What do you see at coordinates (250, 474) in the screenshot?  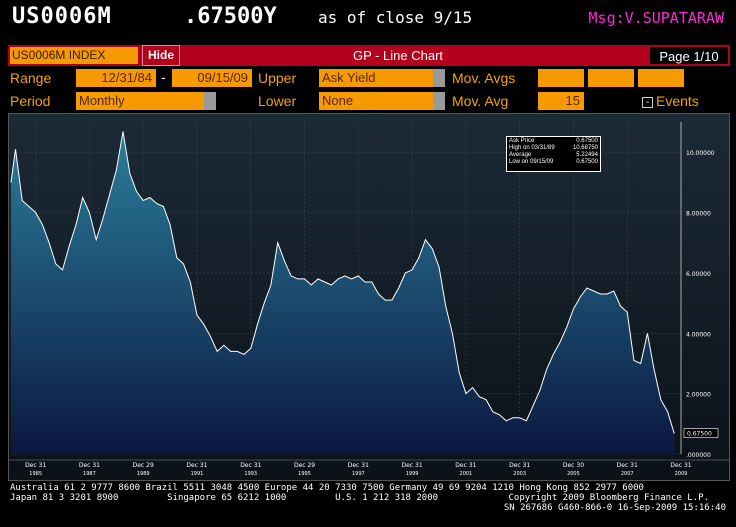 I see `x-tick-year: 1993` at bounding box center [250, 474].